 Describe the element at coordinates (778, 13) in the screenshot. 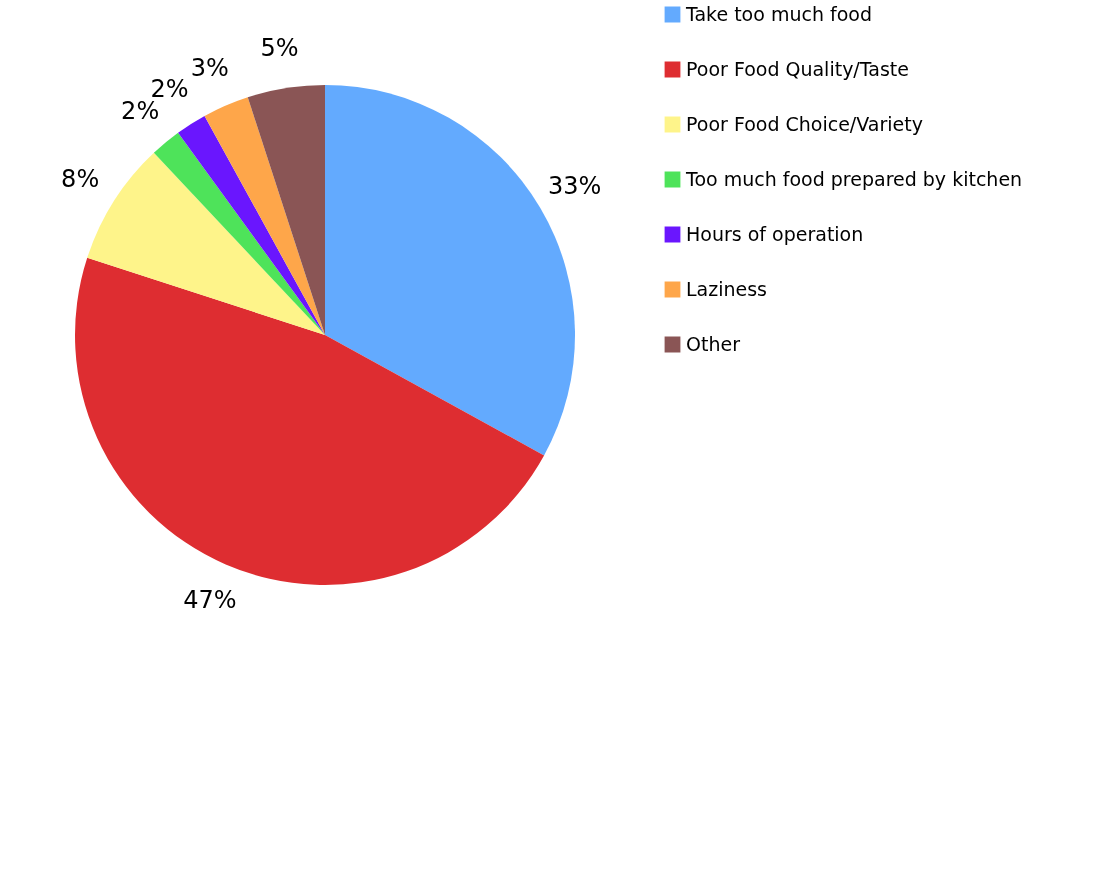

I see `legend-label: Take too much food` at that location.